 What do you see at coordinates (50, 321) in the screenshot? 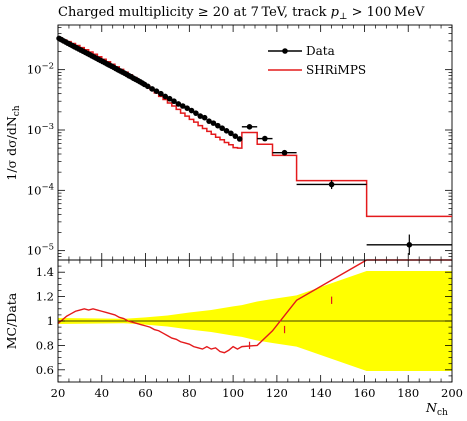
I see `ratio-y-tick-label: 1` at bounding box center [50, 321].